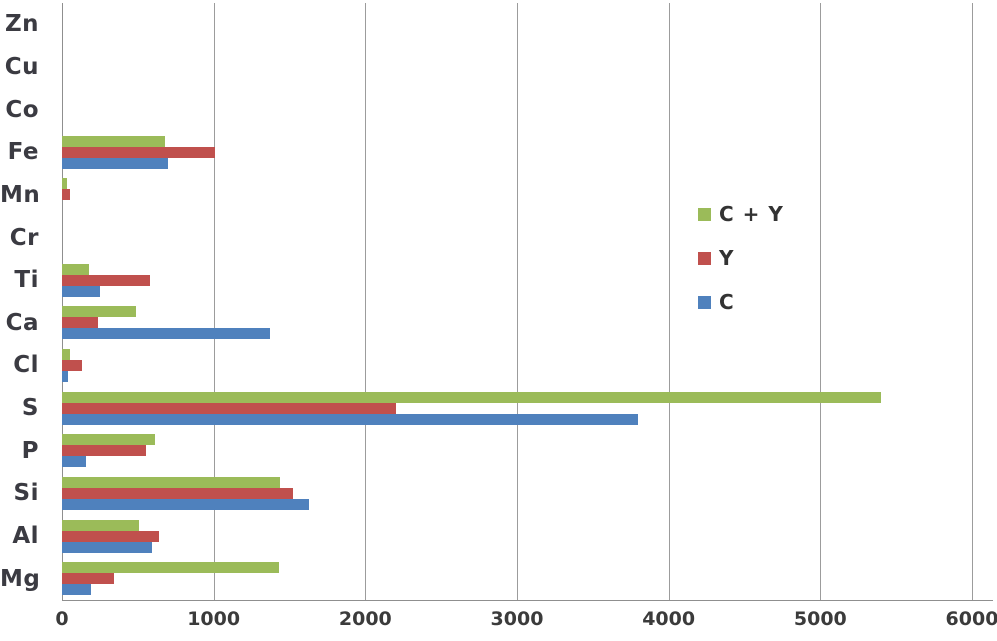  What do you see at coordinates (72, 365) in the screenshot?
I see `bar-y-cl` at bounding box center [72, 365].